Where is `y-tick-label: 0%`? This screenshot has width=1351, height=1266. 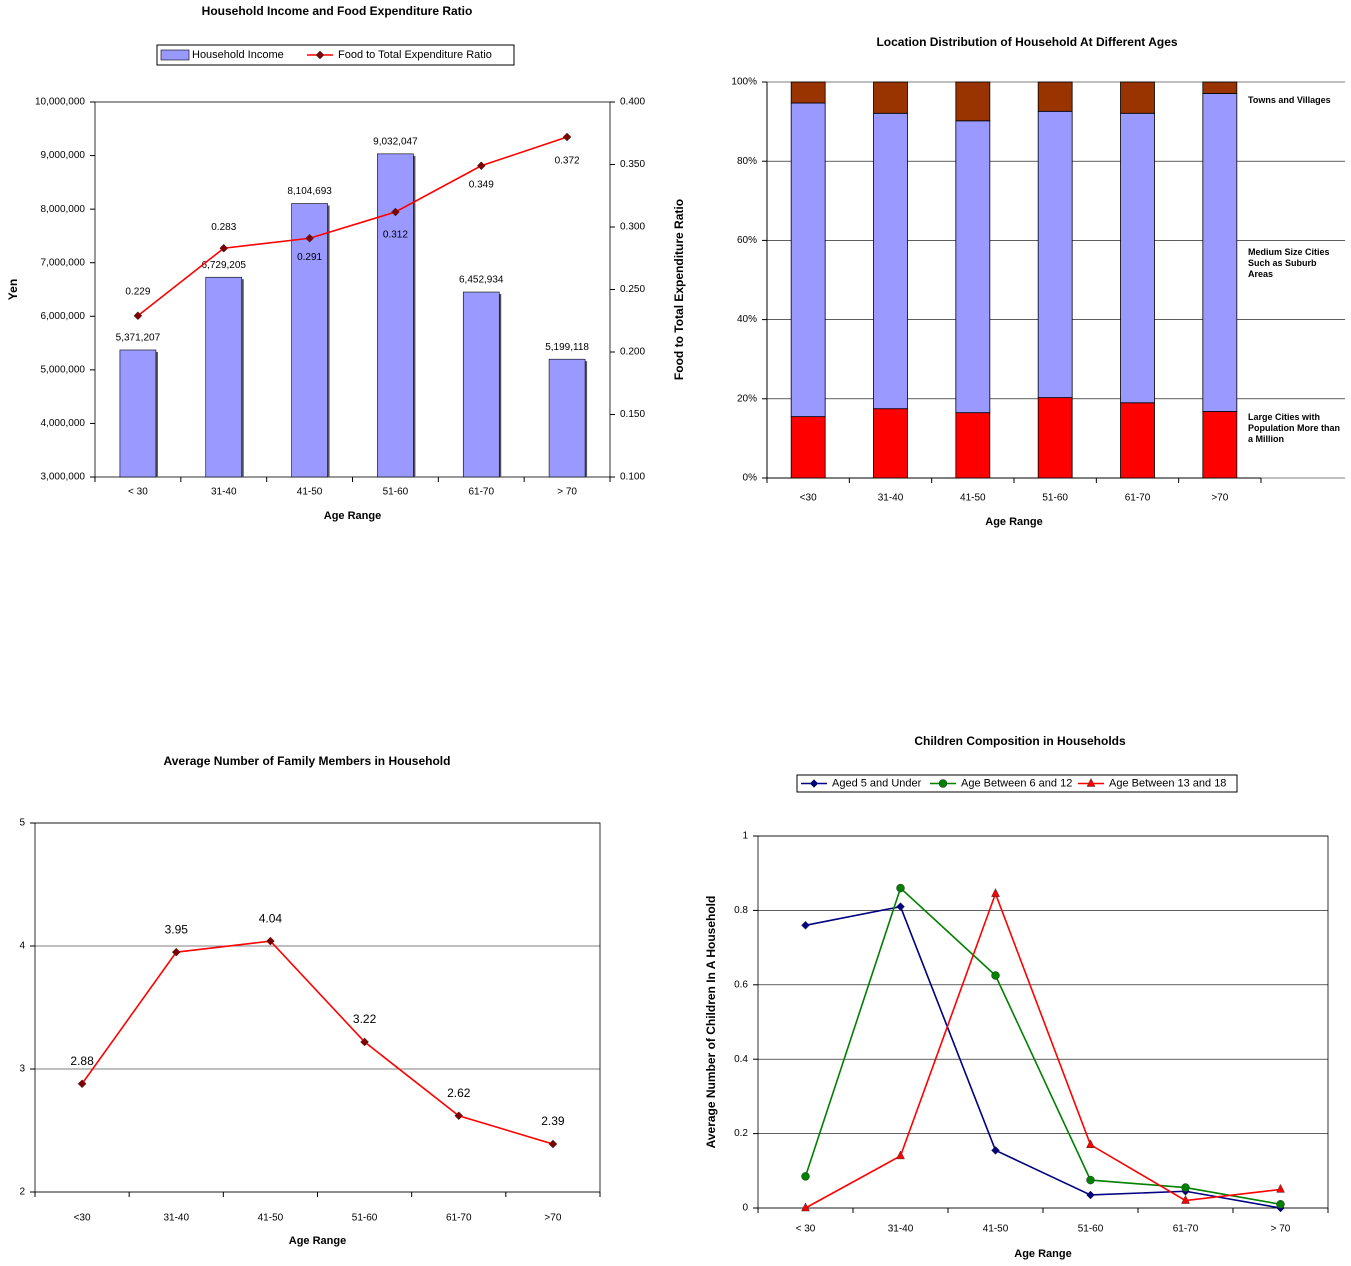
y-tick-label: 0% is located at coordinates (750, 478).